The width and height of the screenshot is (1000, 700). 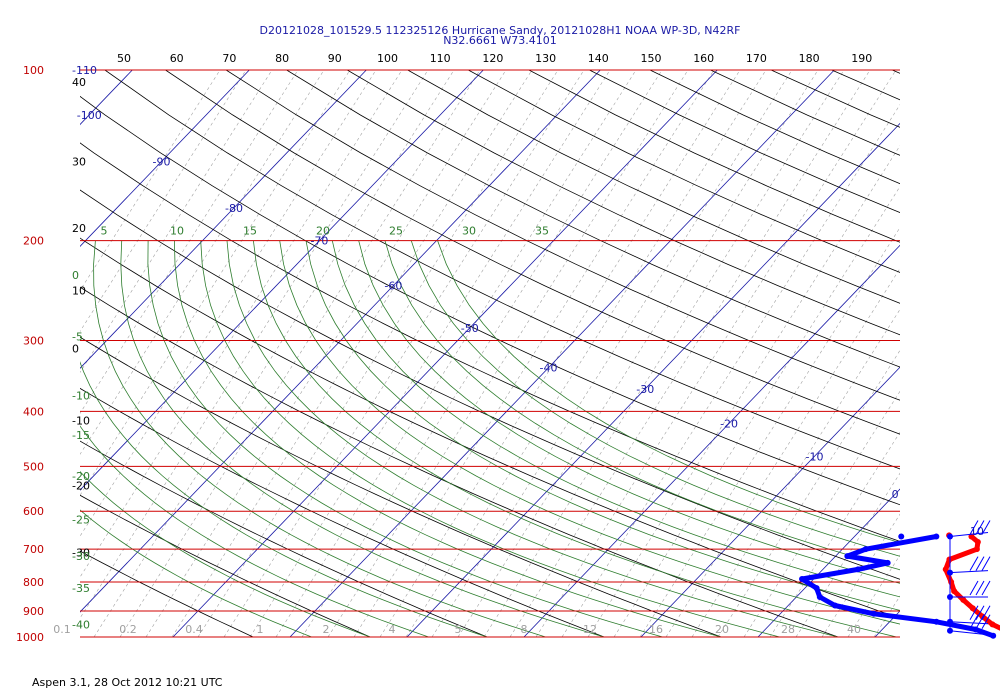 I want to click on isotherm-label: -20, so click(x=729, y=423).